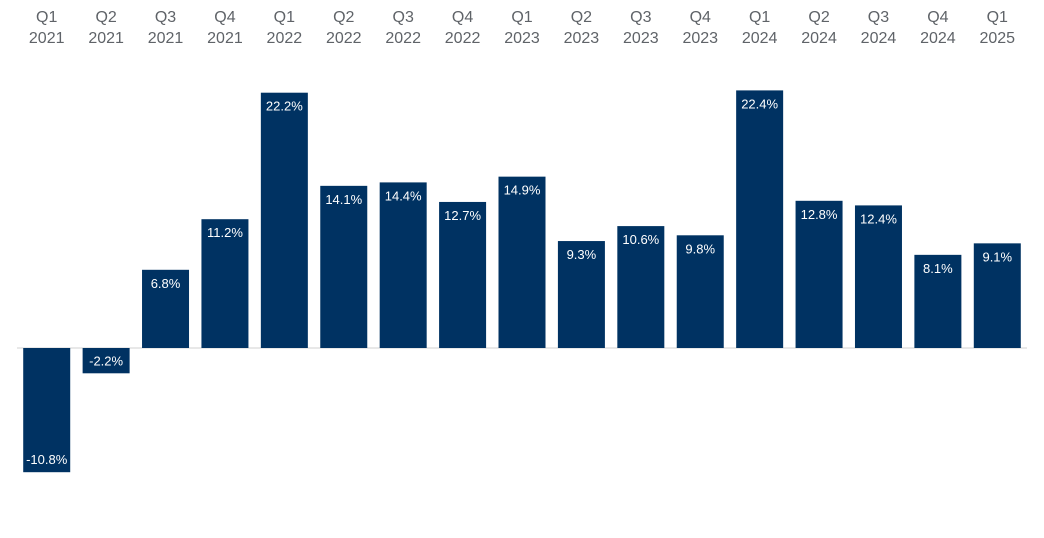  What do you see at coordinates (225, 283) in the screenshot?
I see `bar-q4-2021` at bounding box center [225, 283].